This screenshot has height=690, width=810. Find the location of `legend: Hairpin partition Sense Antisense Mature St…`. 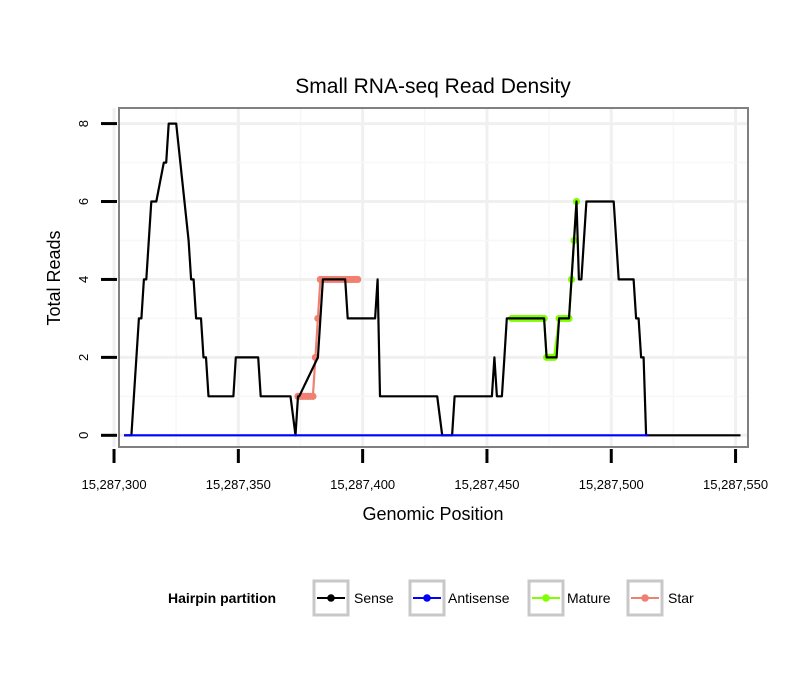

legend: Hairpin partition Sense Antisense Mature St… is located at coordinates (431, 598).